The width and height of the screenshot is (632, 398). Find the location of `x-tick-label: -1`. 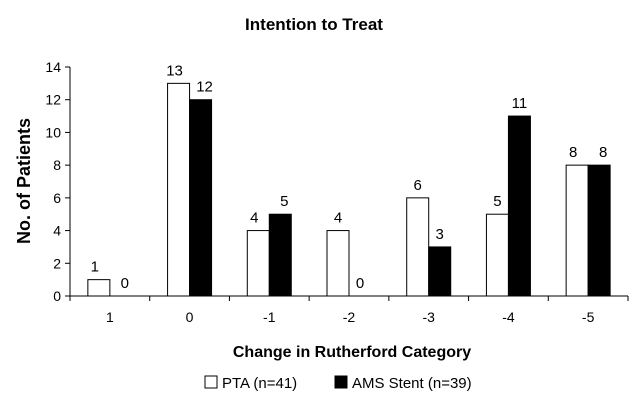

x-tick-label: -1 is located at coordinates (269, 317).